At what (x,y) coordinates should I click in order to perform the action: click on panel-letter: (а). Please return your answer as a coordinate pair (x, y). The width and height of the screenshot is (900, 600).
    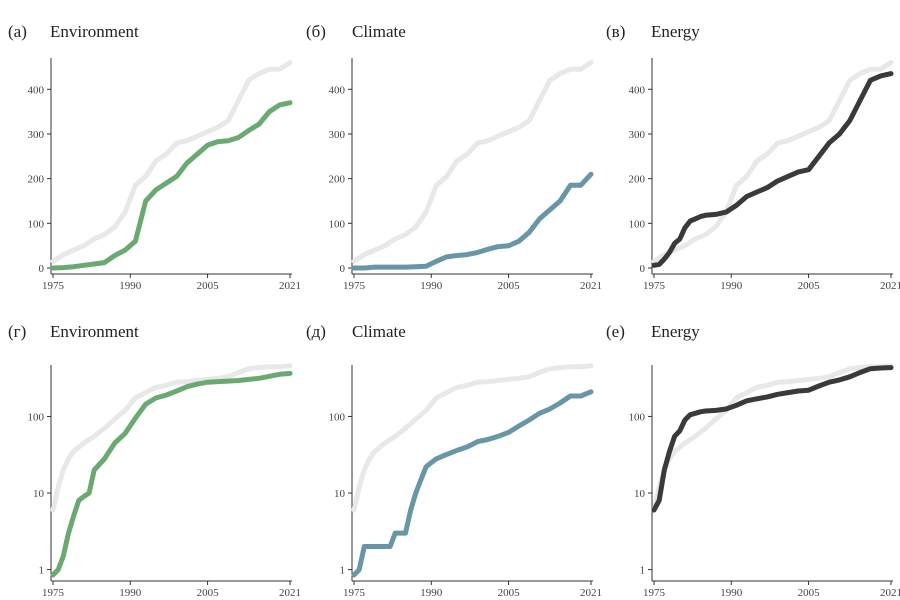
    Looking at the image, I should click on (17, 31).